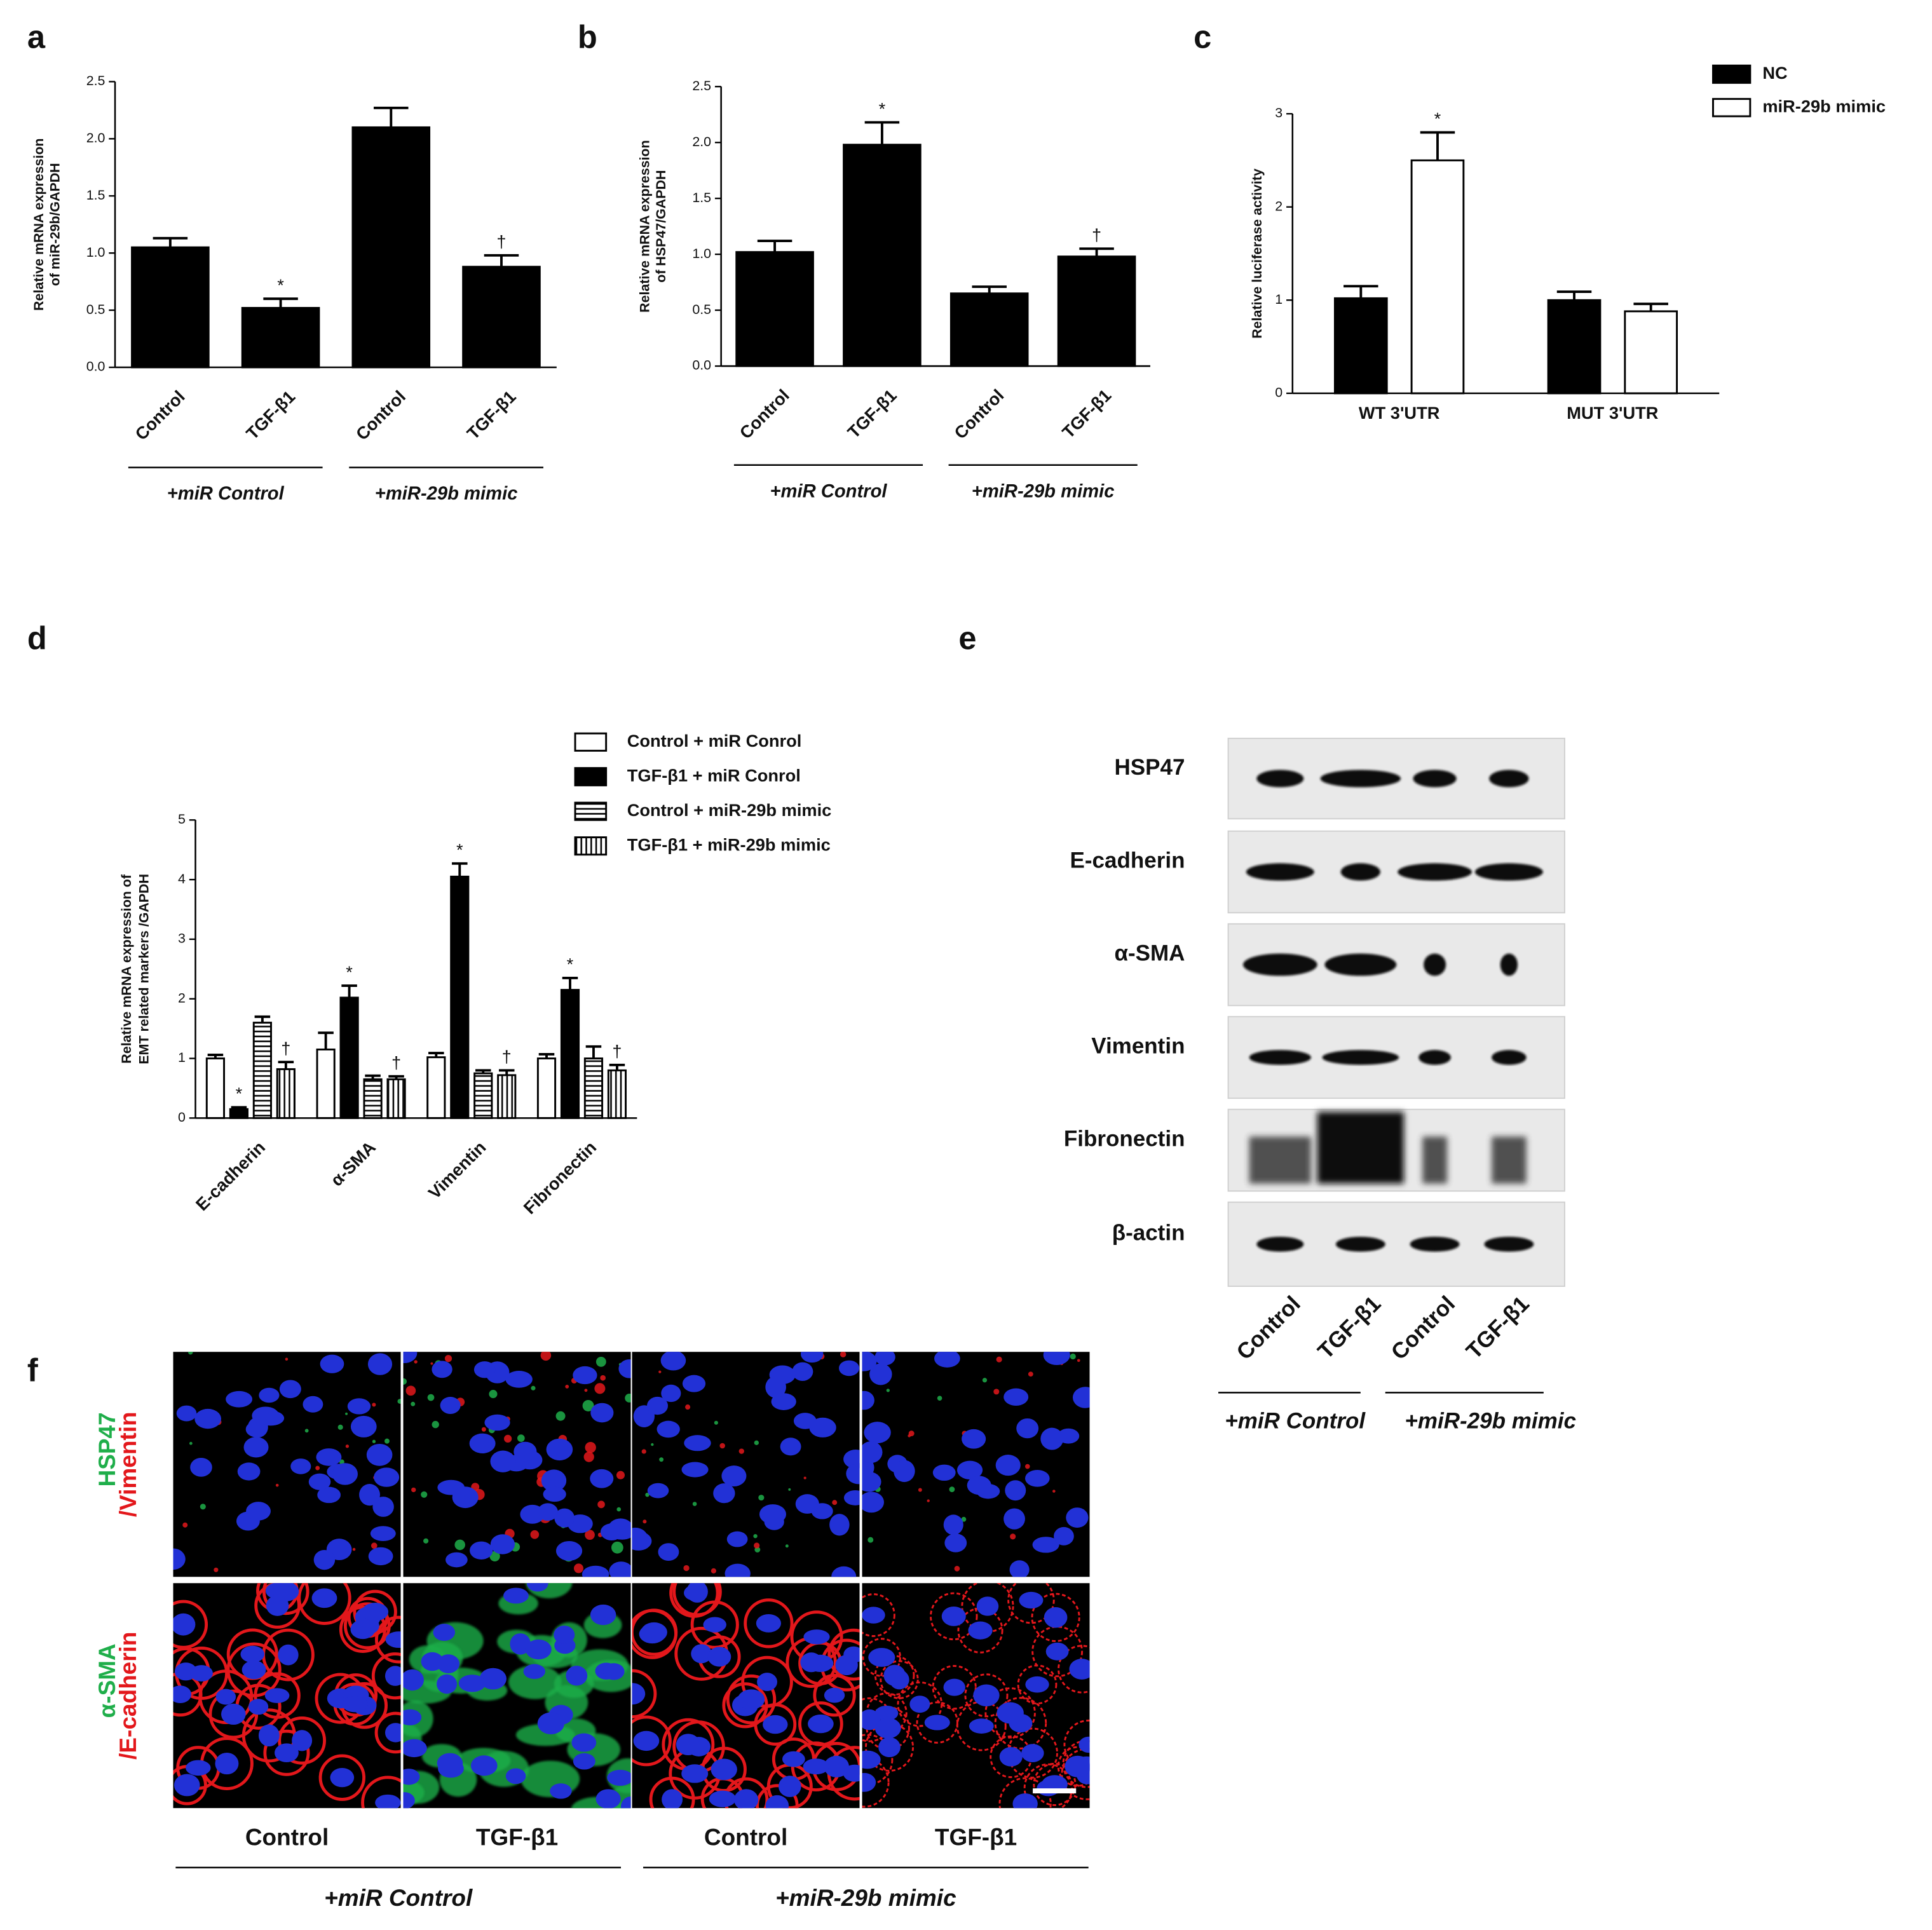  I want to click on y-tick-label: 5, so click(182, 819).